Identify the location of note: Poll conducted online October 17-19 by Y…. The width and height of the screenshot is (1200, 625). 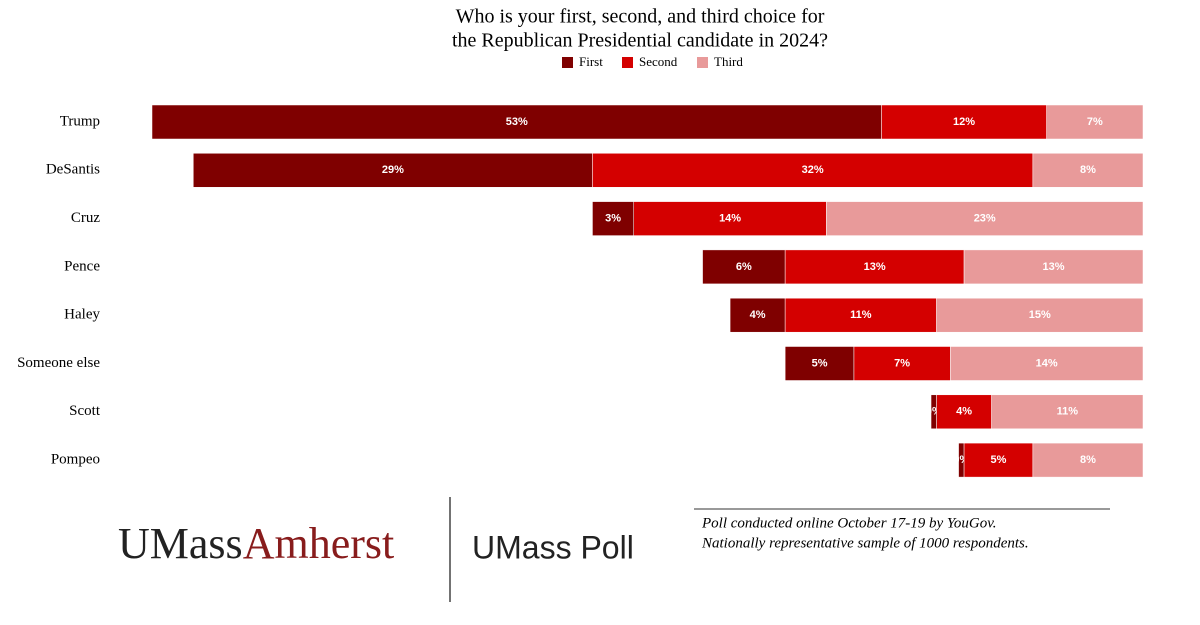
(849, 523).